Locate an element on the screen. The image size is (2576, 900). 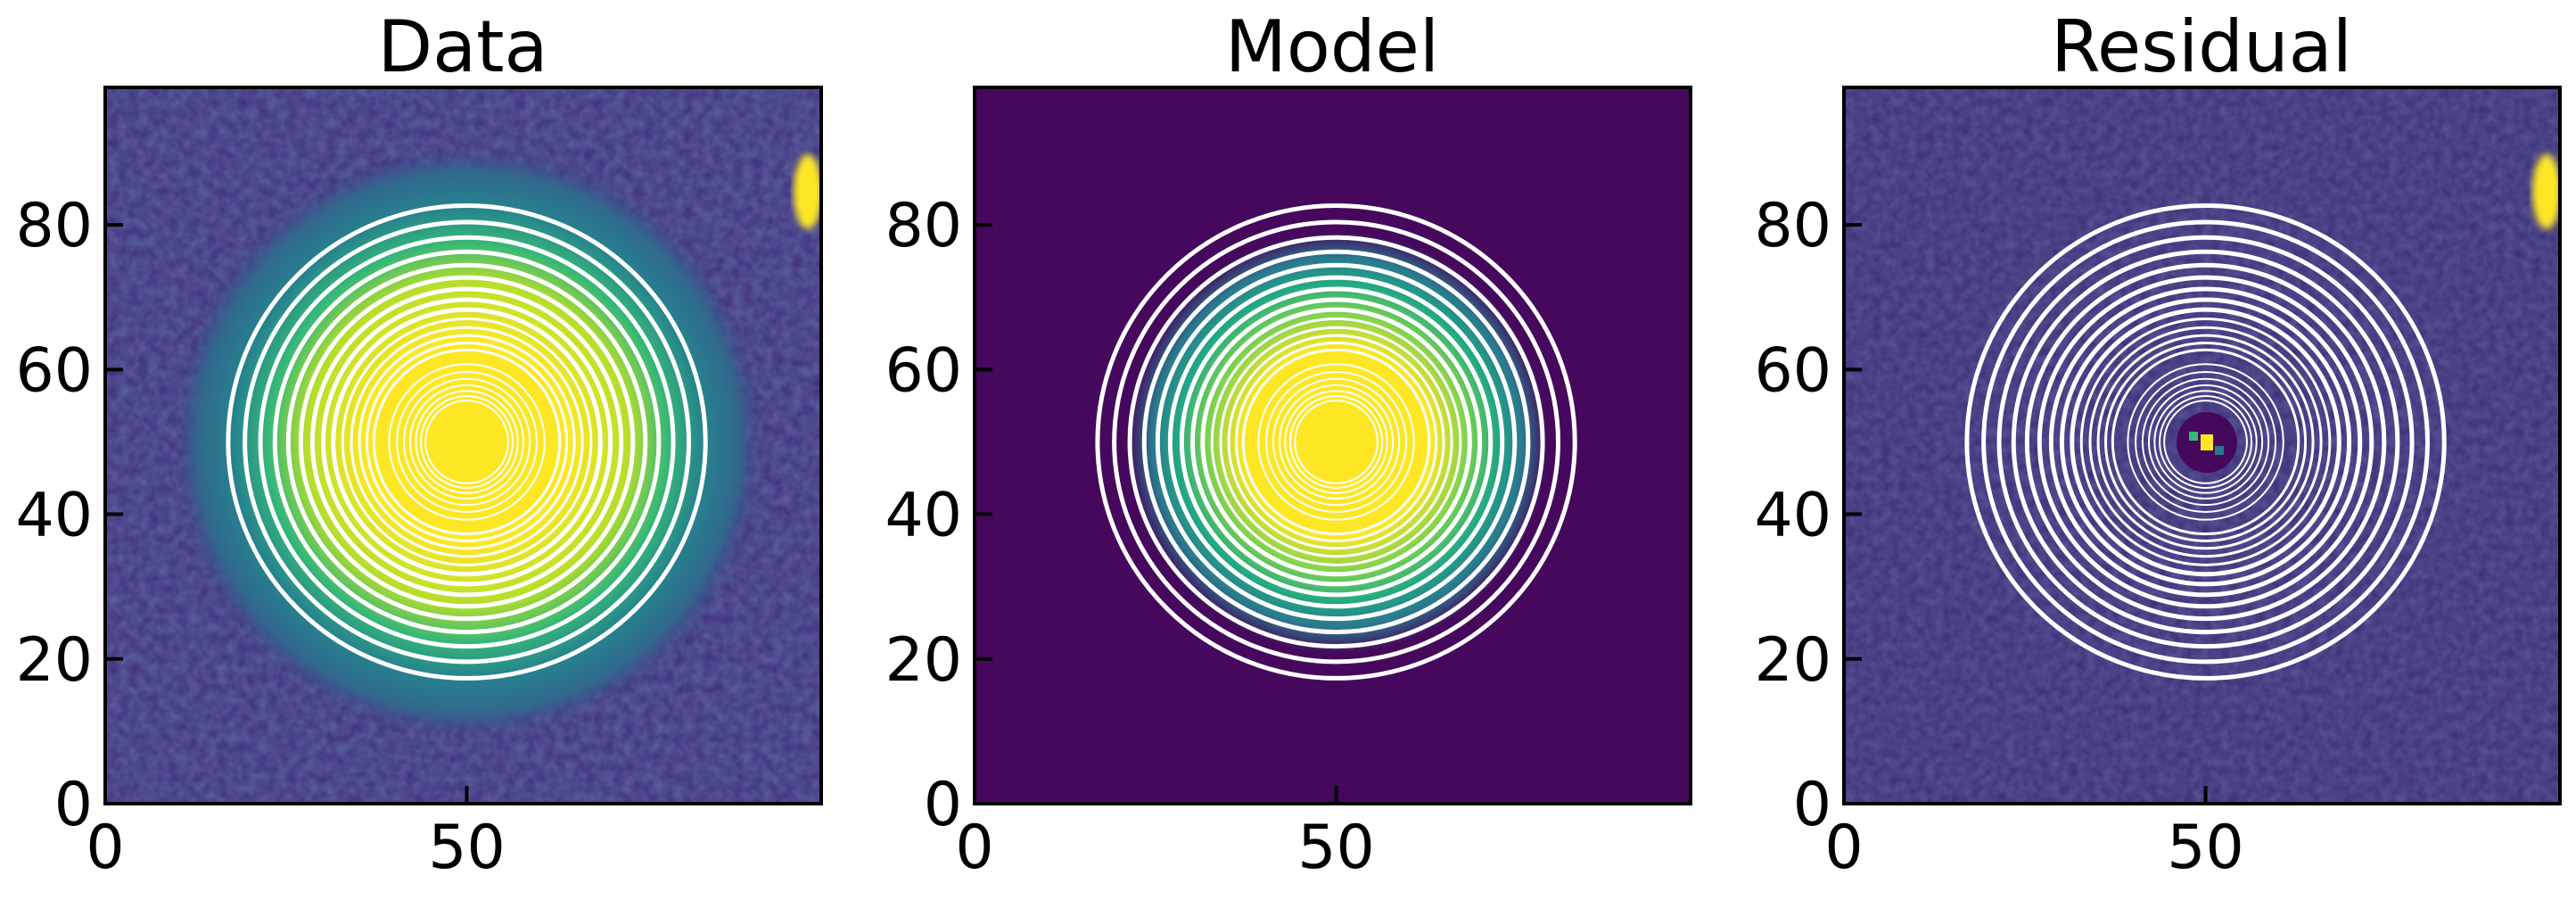
residual-peak is located at coordinates (2207, 442).